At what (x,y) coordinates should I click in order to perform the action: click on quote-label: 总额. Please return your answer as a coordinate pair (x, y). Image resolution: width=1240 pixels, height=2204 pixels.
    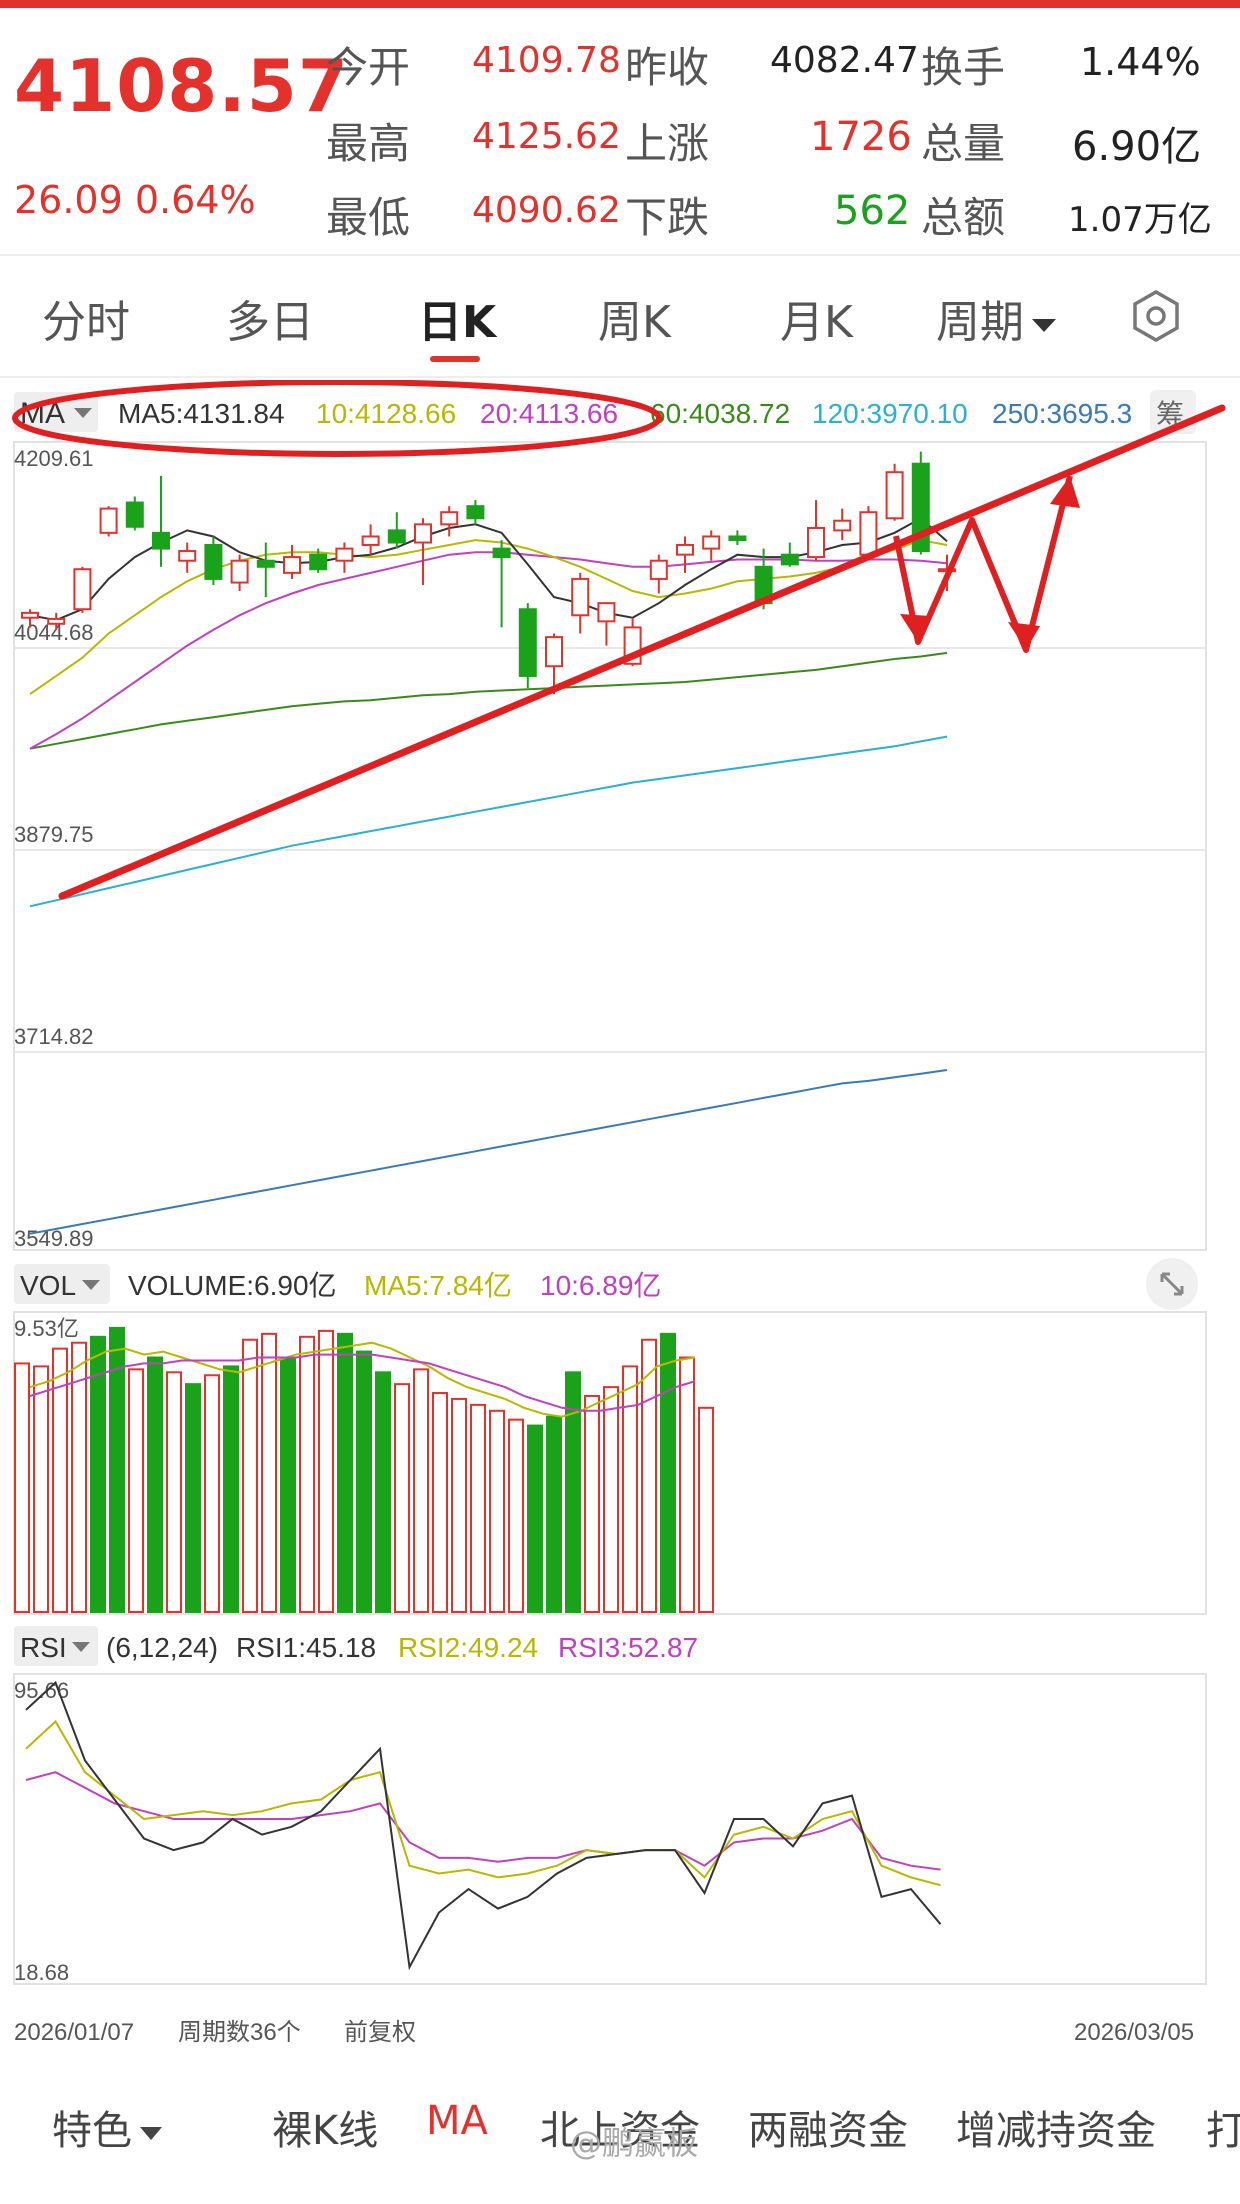
    Looking at the image, I should click on (963, 217).